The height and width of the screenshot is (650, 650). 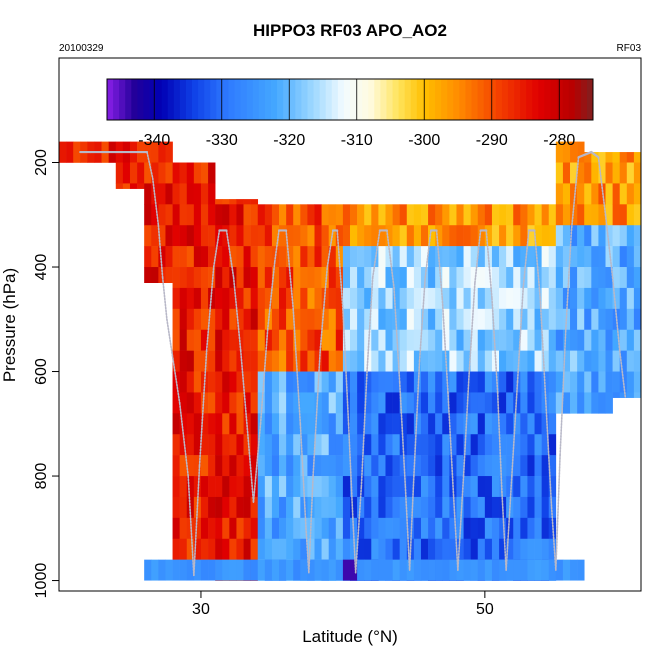 I want to click on date-label: 20100329, so click(x=81, y=48).